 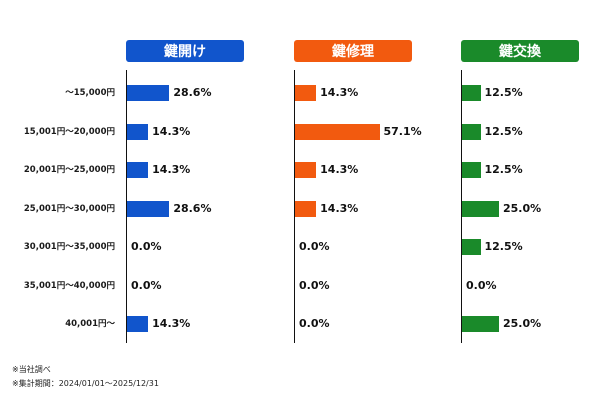 What do you see at coordinates (69, 247) in the screenshot?
I see `category-label: 30,001円〜35,000円` at bounding box center [69, 247].